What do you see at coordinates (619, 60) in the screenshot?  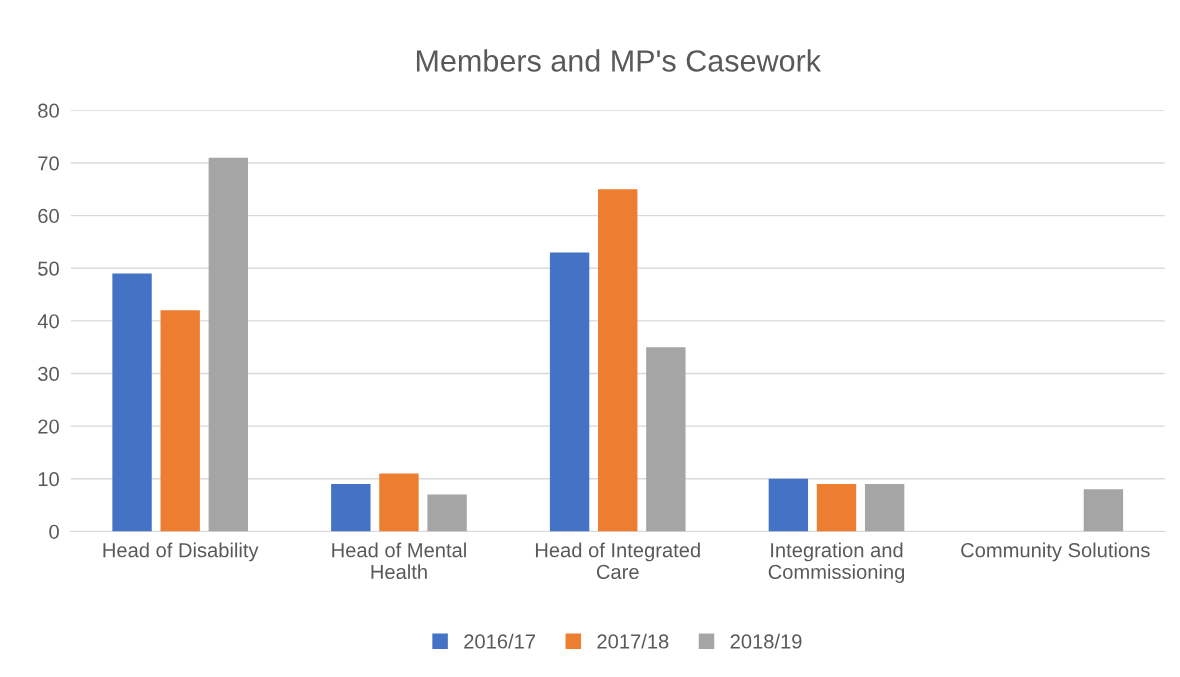 I see `chart-title: Members and MP's Casework` at bounding box center [619, 60].